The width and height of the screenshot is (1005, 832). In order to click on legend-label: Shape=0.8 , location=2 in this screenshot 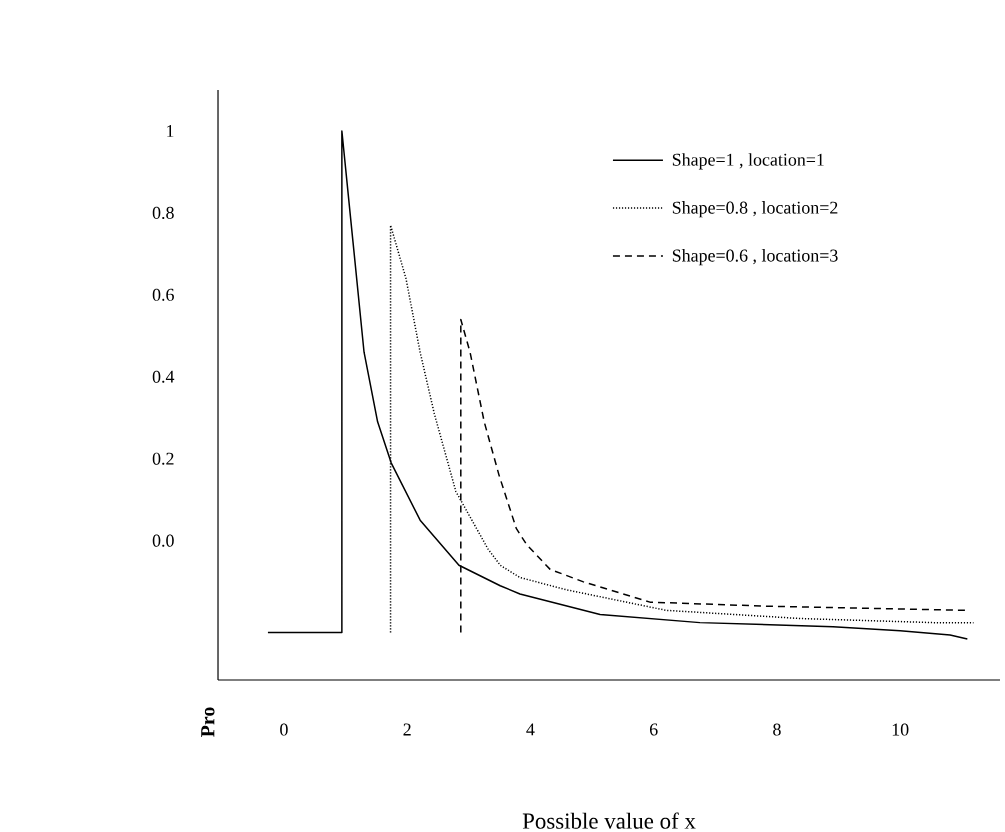, I will do `click(755, 209)`.